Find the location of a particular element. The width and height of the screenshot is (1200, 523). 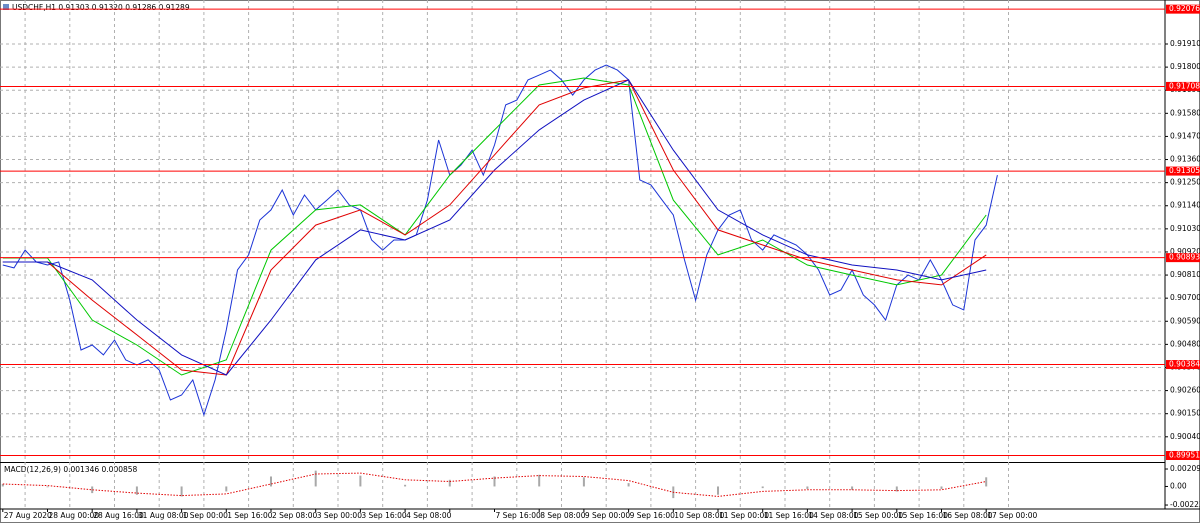

signal-line is located at coordinates (494, 484).